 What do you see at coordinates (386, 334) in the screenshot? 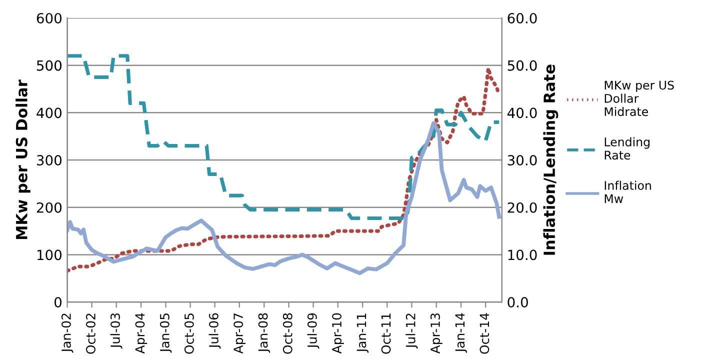
I see `x-tick-label: Oct-11` at bounding box center [386, 334].